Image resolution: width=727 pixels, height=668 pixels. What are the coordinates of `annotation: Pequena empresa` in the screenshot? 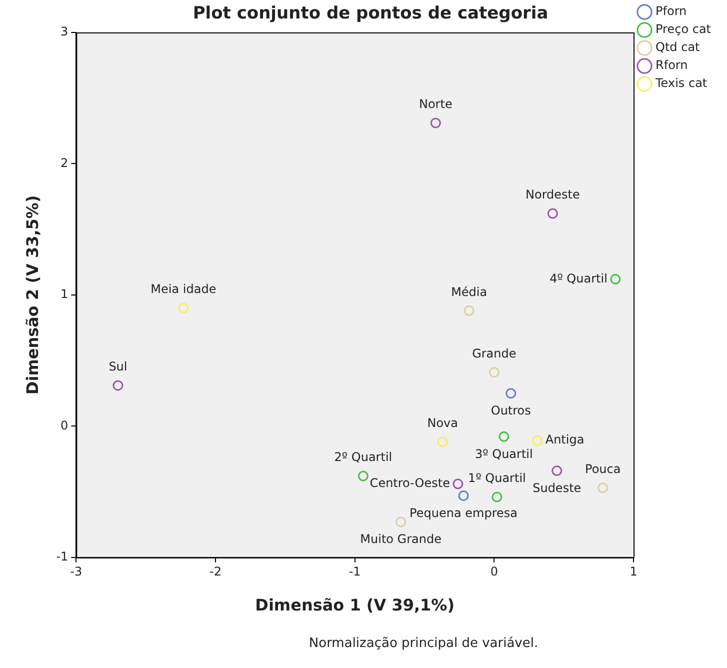 It's located at (464, 513).